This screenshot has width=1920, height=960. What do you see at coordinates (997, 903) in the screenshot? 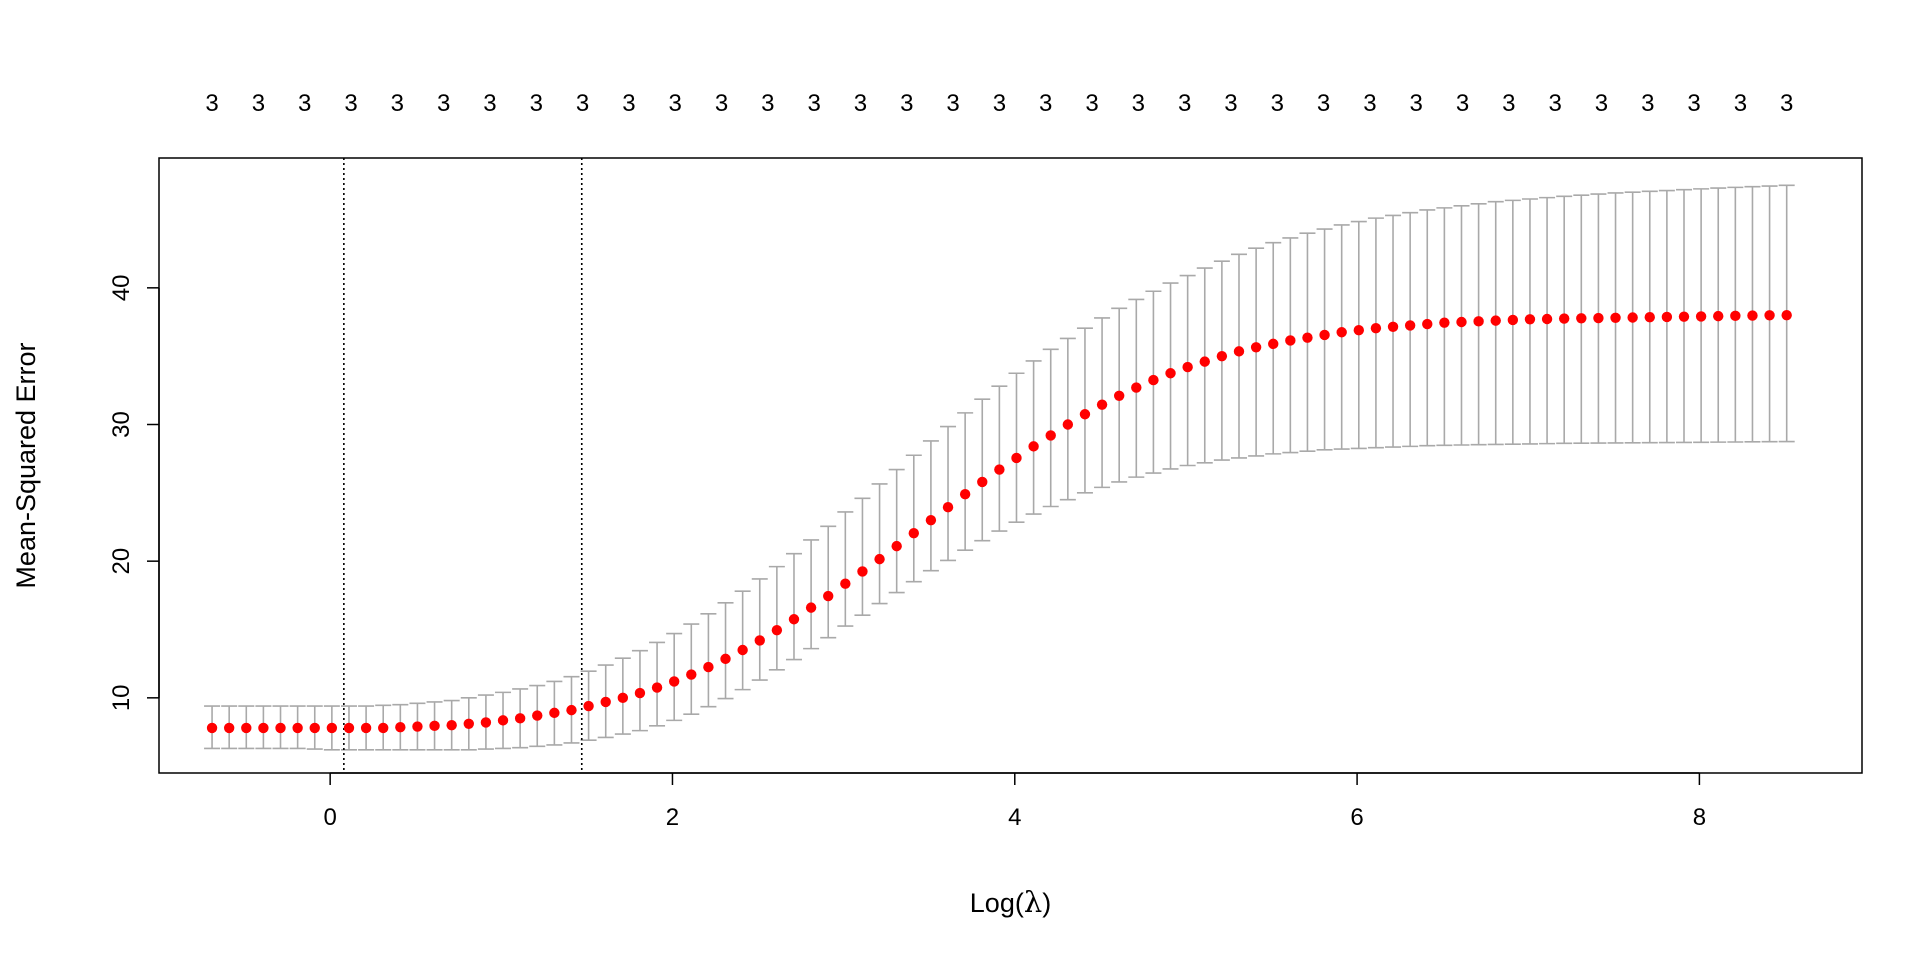
I see `x-axis-title-prefix: Log(` at bounding box center [997, 903].